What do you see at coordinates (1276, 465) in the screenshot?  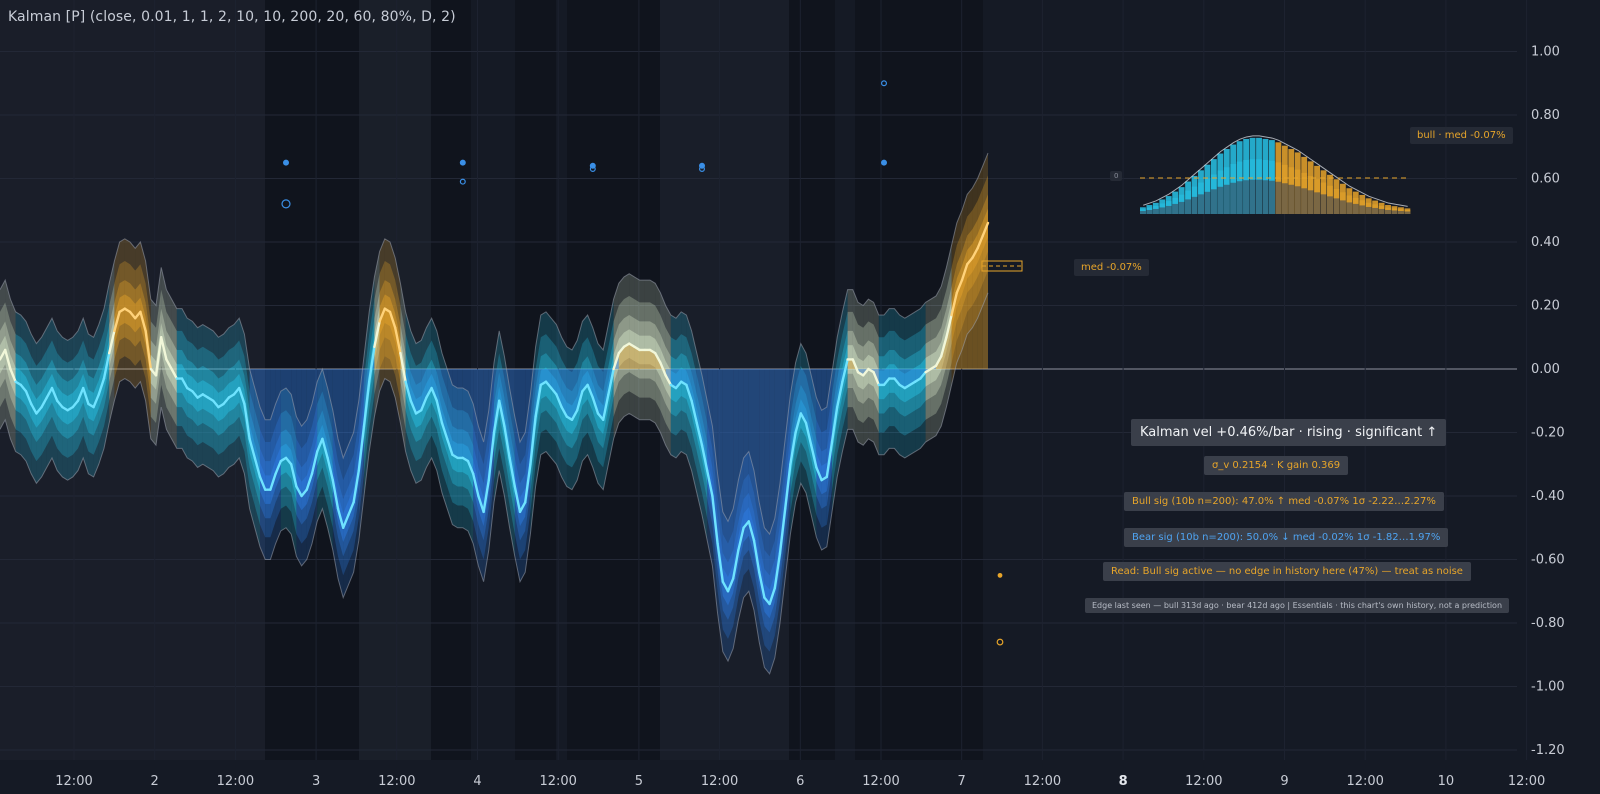 I see `stats-label: σ_v 0.2154 · K gain 0.369` at bounding box center [1276, 465].